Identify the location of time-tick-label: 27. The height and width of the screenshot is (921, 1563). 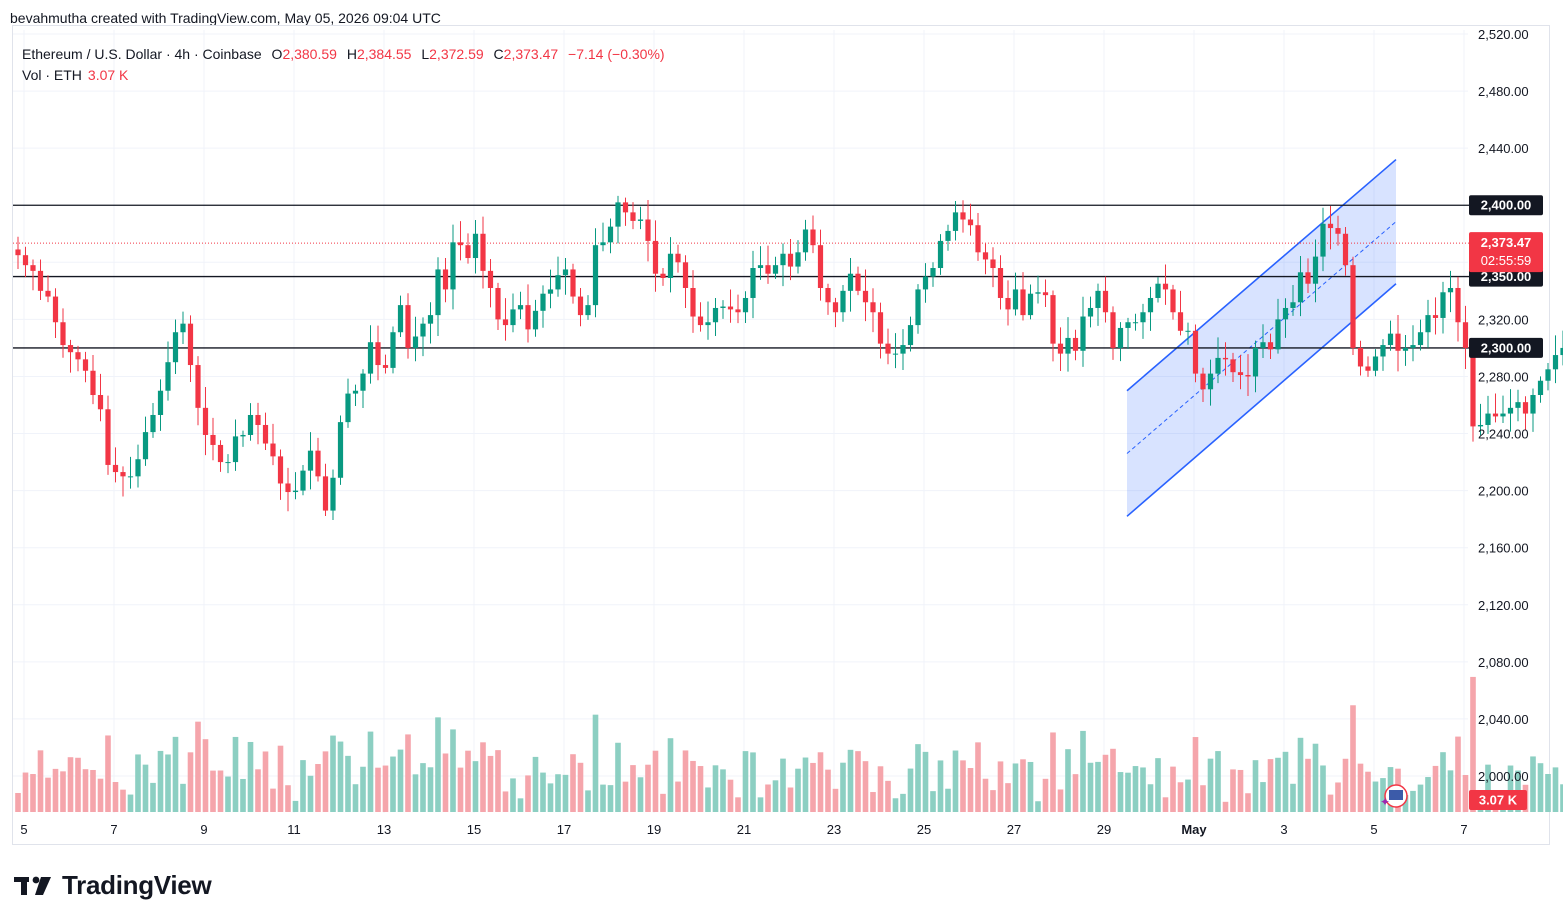
(1014, 829).